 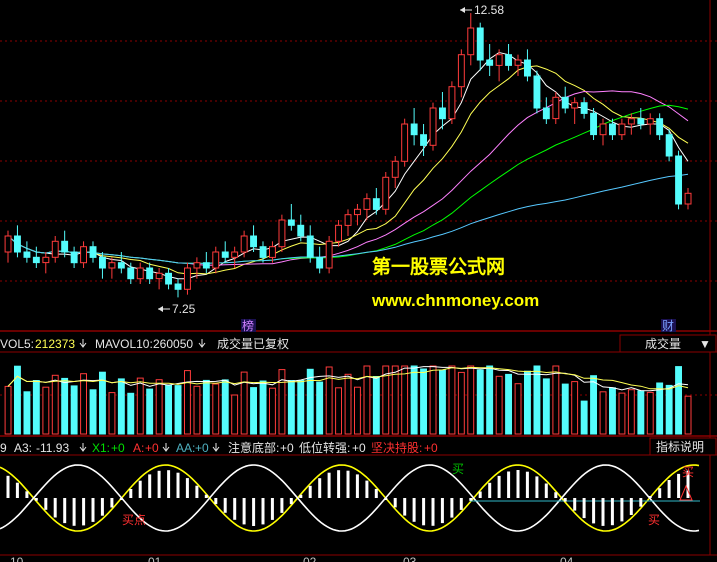 I want to click on a-label: A:, so click(x=138, y=448).